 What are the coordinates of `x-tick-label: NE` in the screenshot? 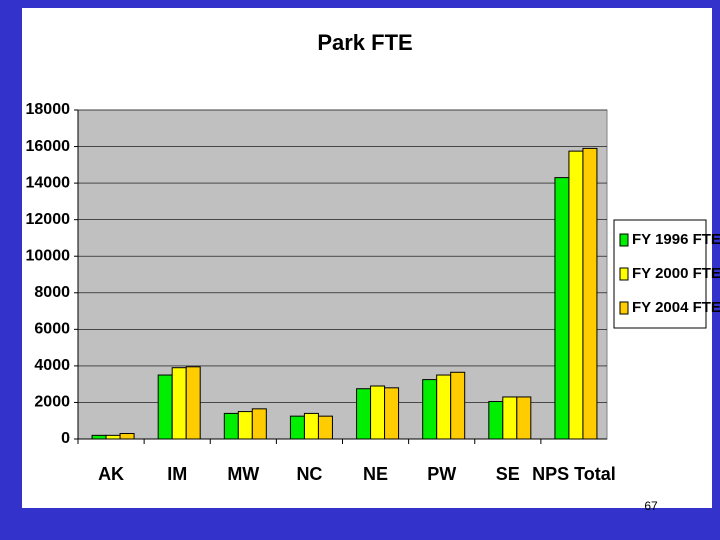 It's located at (375, 474).